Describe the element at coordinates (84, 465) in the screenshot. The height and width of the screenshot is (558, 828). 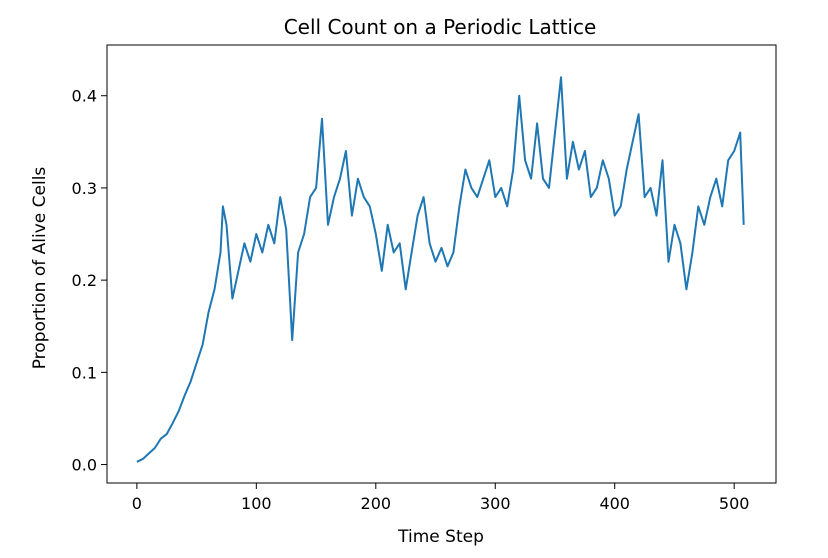
I see `y-tick-label: 0.0` at that location.